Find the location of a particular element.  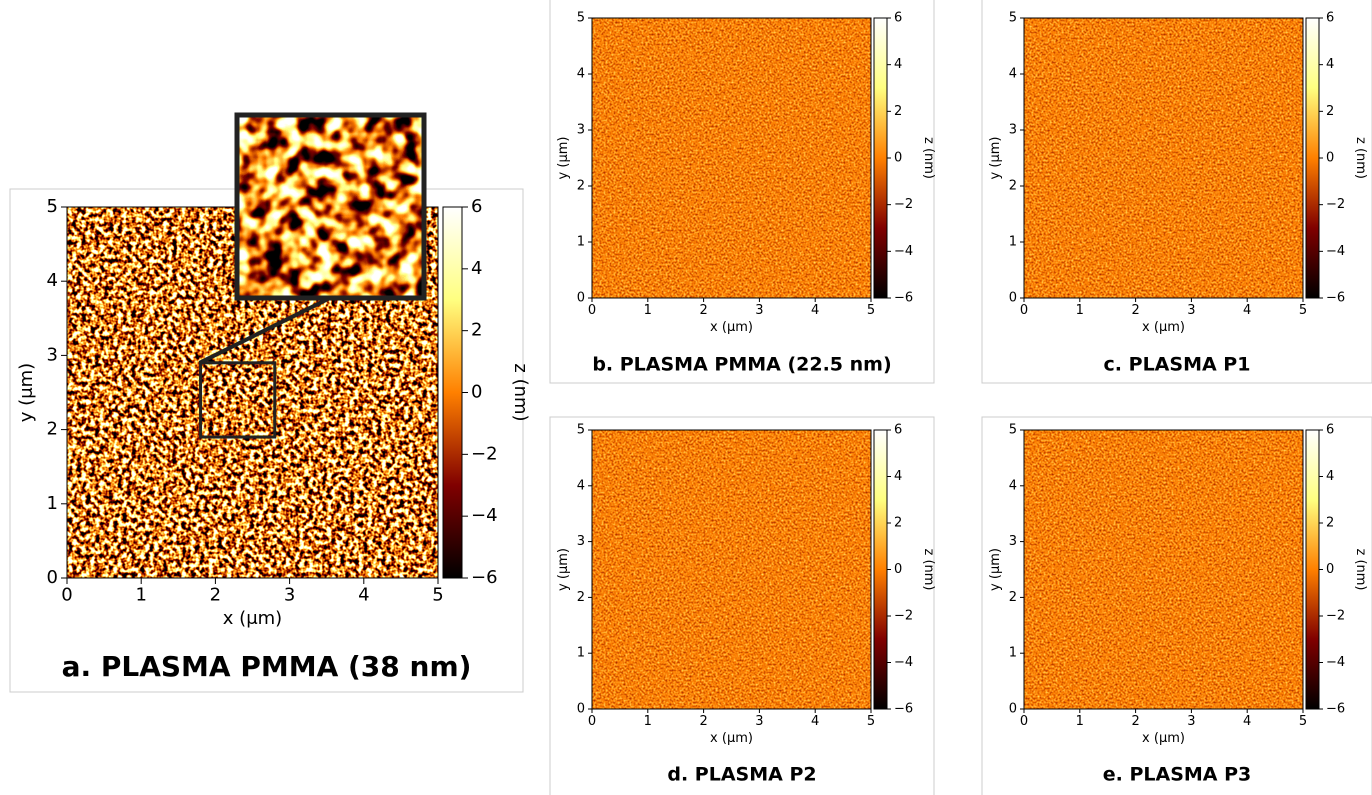

inset-region is located at coordinates (238, 400).